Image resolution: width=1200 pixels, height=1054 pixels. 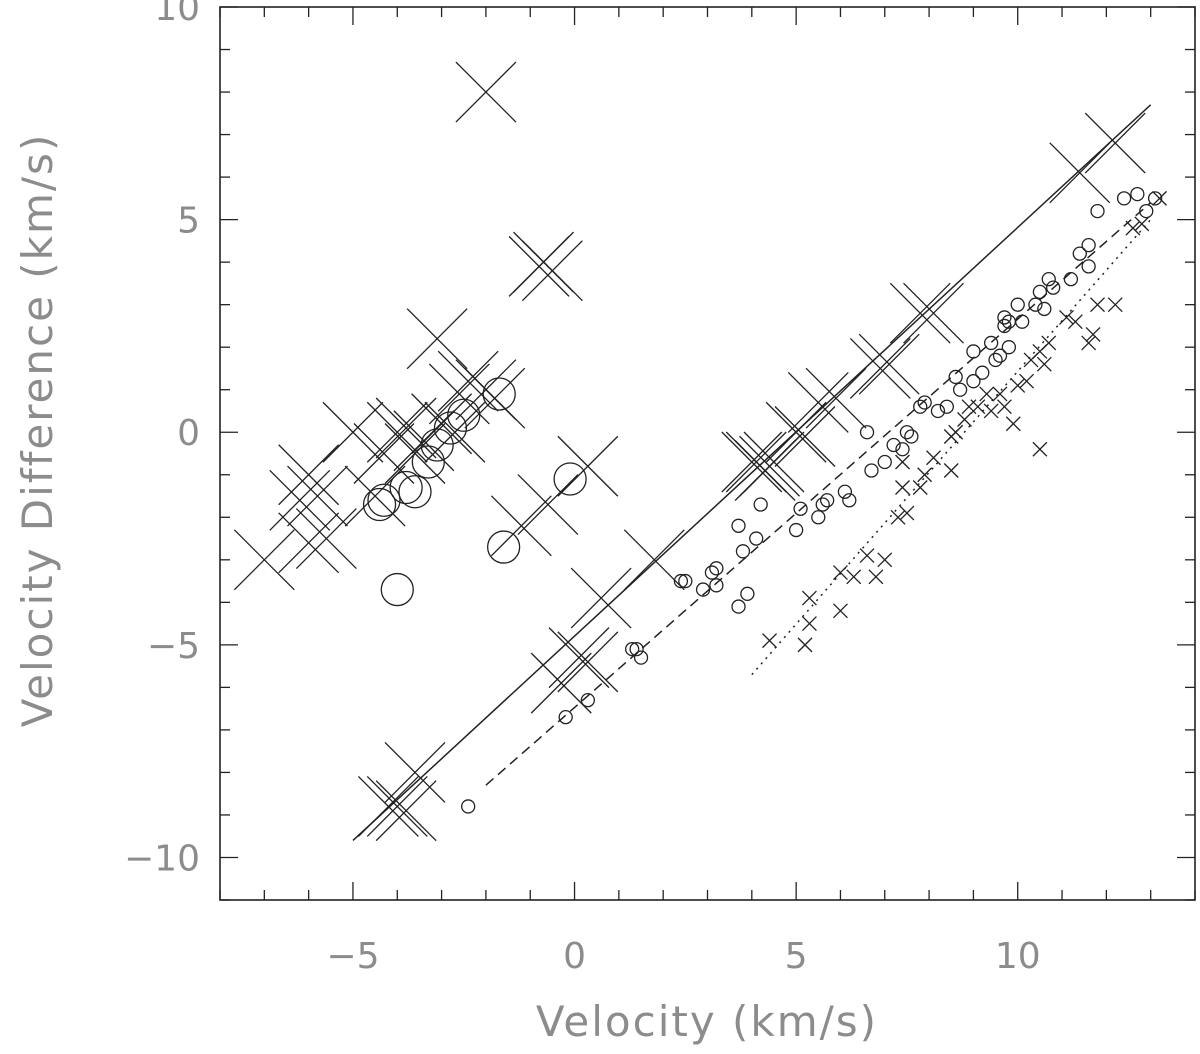 What do you see at coordinates (173, 646) in the screenshot?
I see `y-tick-label: −5` at bounding box center [173, 646].